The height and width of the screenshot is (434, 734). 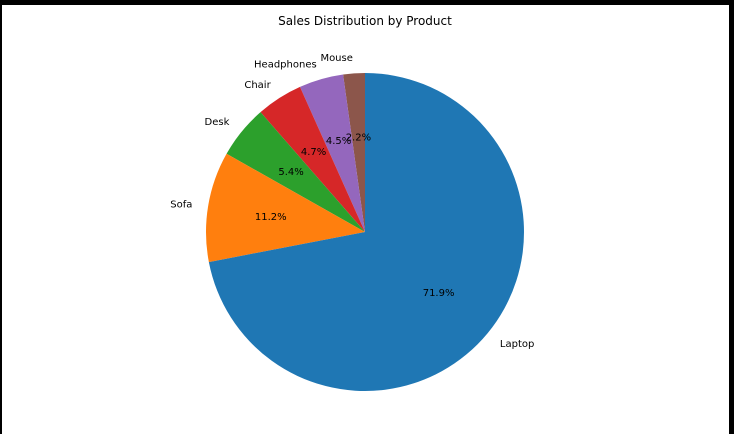 What do you see at coordinates (439, 293) in the screenshot?
I see `pct-label-laptop: 71.9%` at bounding box center [439, 293].